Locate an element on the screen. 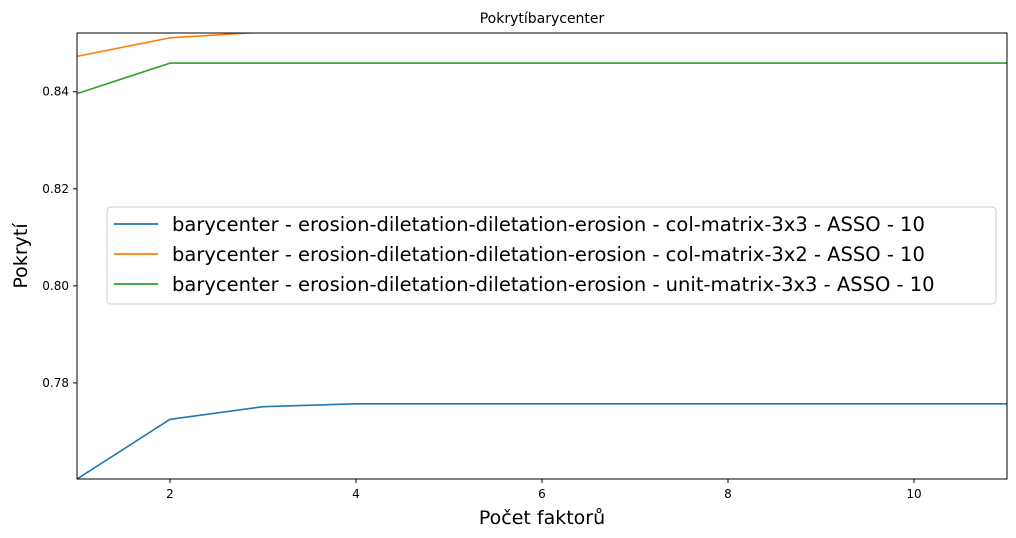  y-tick-label: 0.82 is located at coordinates (55, 189).